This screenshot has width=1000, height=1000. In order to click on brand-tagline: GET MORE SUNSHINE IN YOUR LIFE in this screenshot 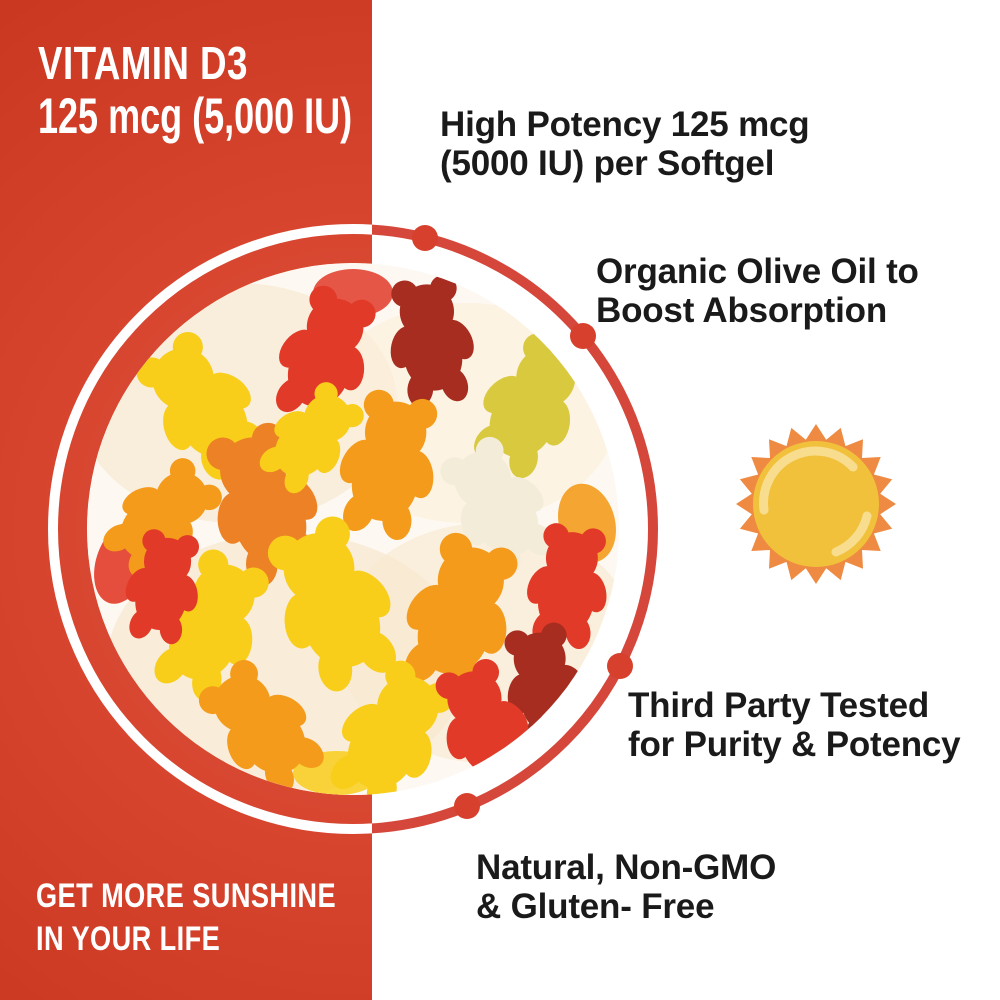, I will do `click(223, 918)`.